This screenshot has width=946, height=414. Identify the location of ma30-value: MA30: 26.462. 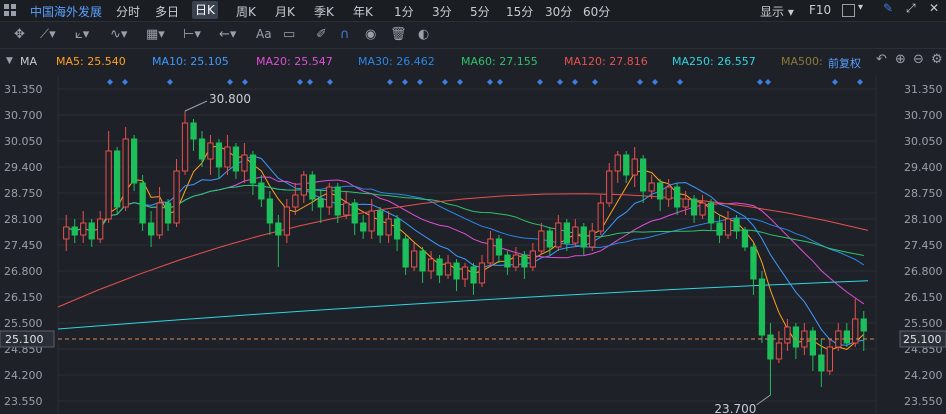
(396, 61).